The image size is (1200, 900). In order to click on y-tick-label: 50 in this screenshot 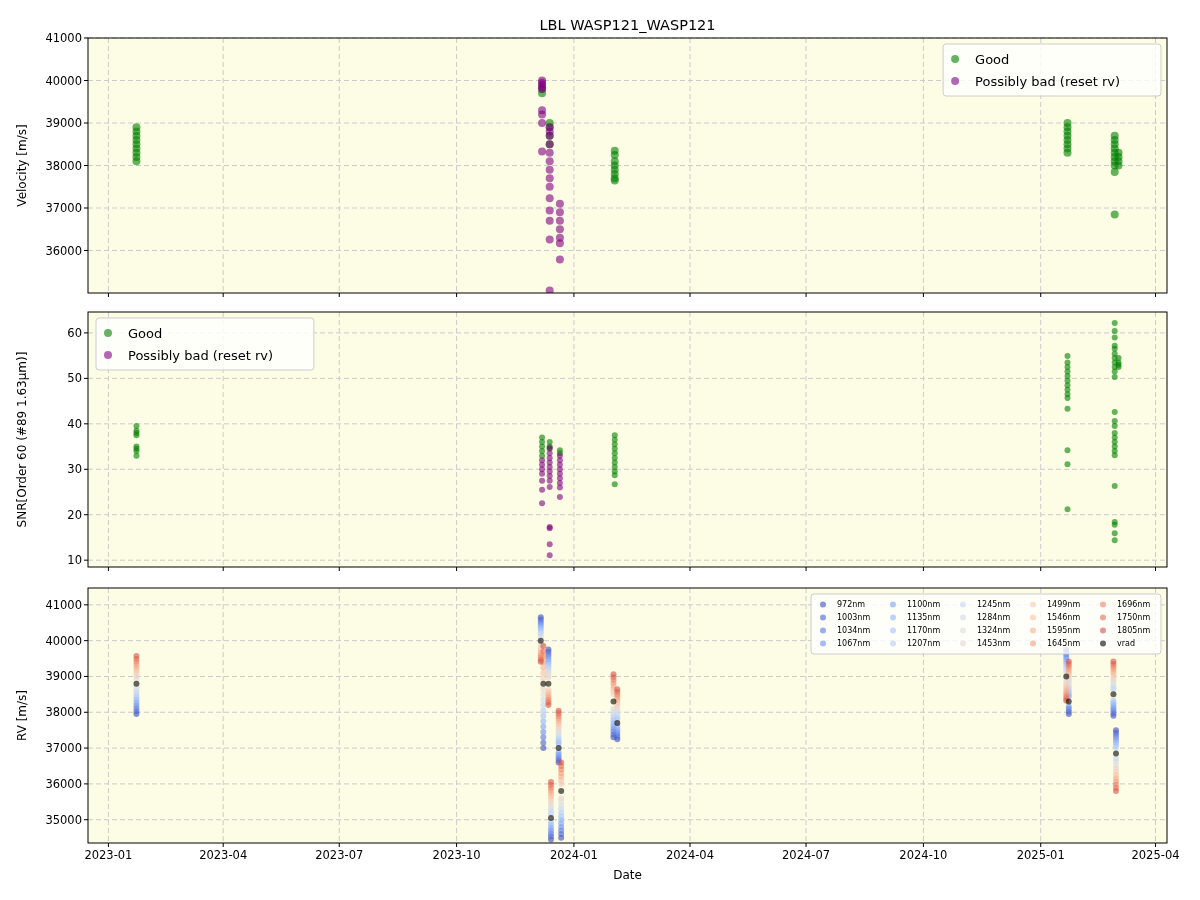, I will do `click(74, 378)`.